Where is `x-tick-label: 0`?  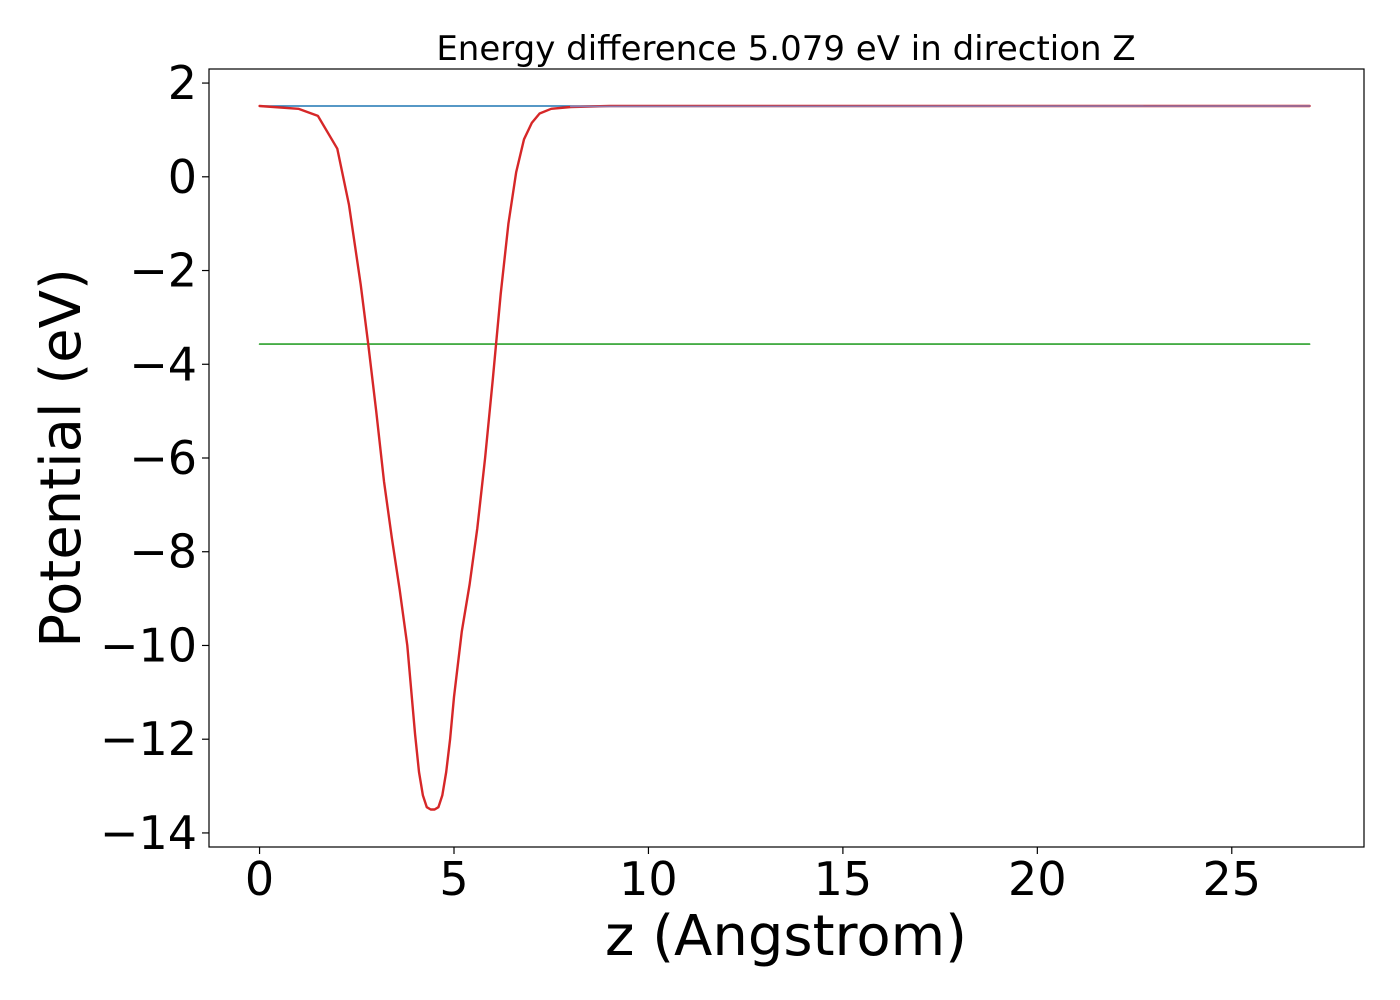
x-tick-label: 0 is located at coordinates (259, 879).